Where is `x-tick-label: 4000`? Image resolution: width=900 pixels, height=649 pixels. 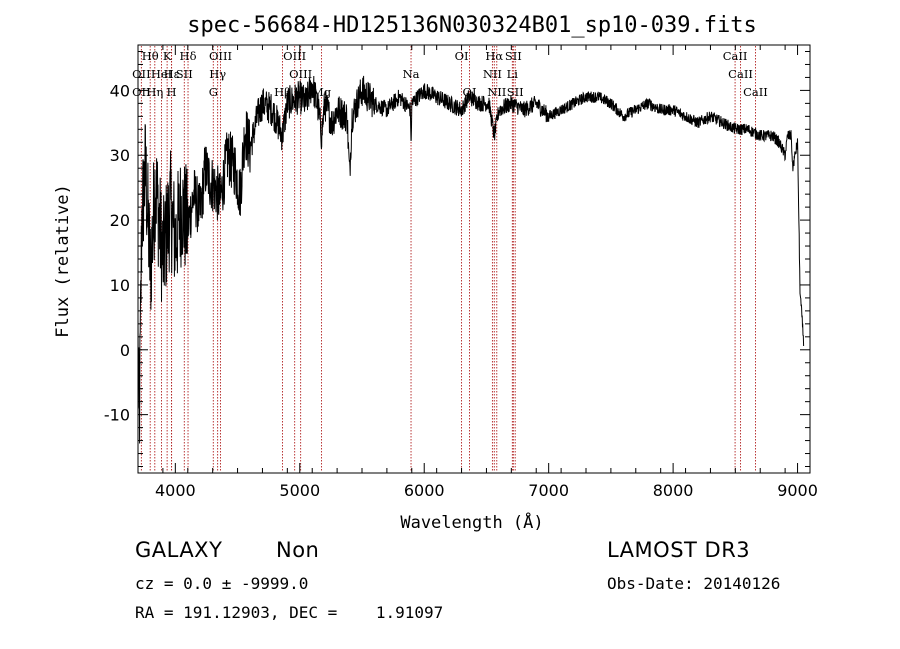 x-tick-label: 4000 is located at coordinates (175, 490).